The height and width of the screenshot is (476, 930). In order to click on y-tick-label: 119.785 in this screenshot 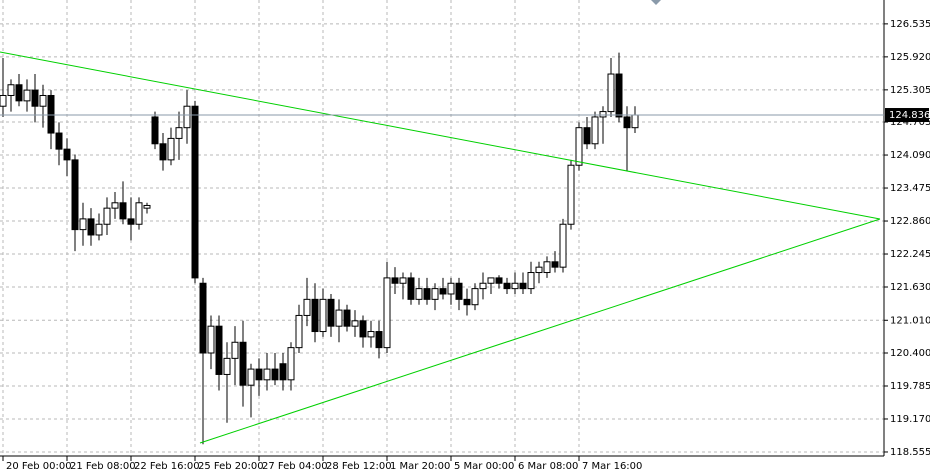, I will do `click(910, 386)`.